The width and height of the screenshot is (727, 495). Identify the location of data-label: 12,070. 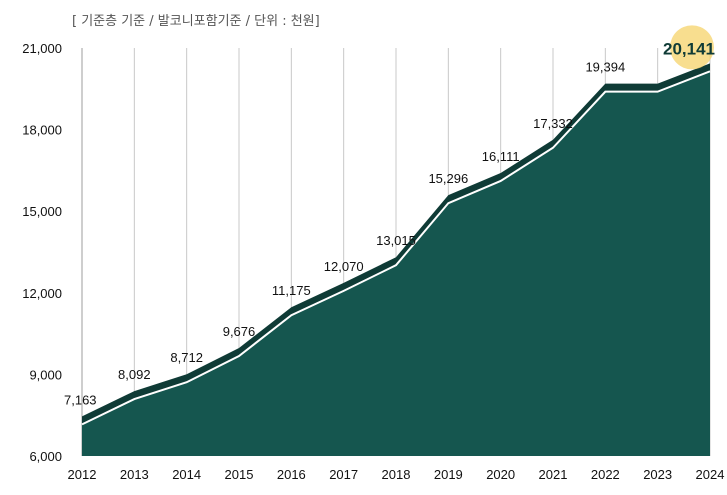
(344, 266).